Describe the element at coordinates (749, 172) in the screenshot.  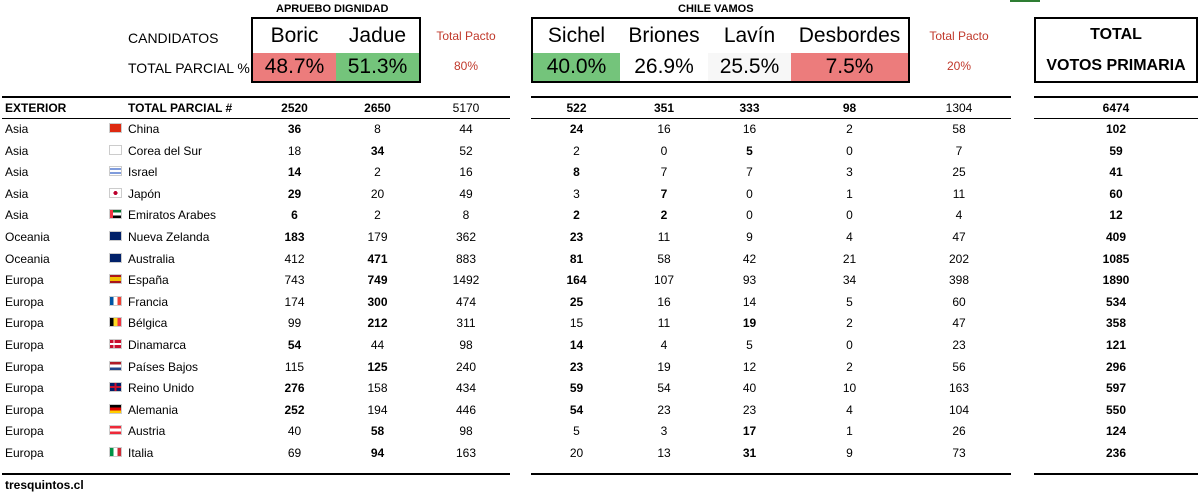
I see `cell-lavin: 7` at that location.